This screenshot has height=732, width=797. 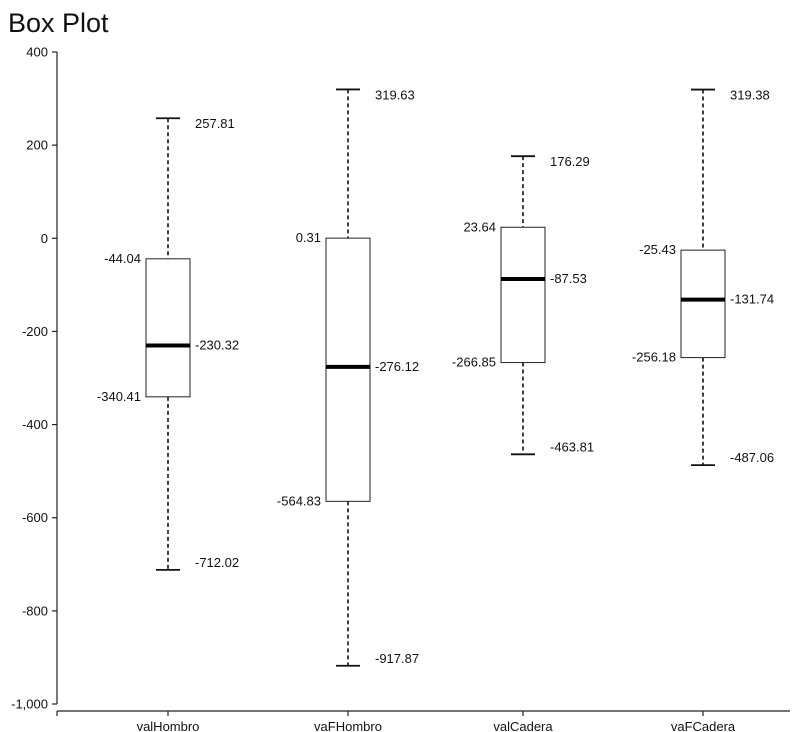 What do you see at coordinates (474, 362) in the screenshot?
I see `q1-label: -266.85` at bounding box center [474, 362].